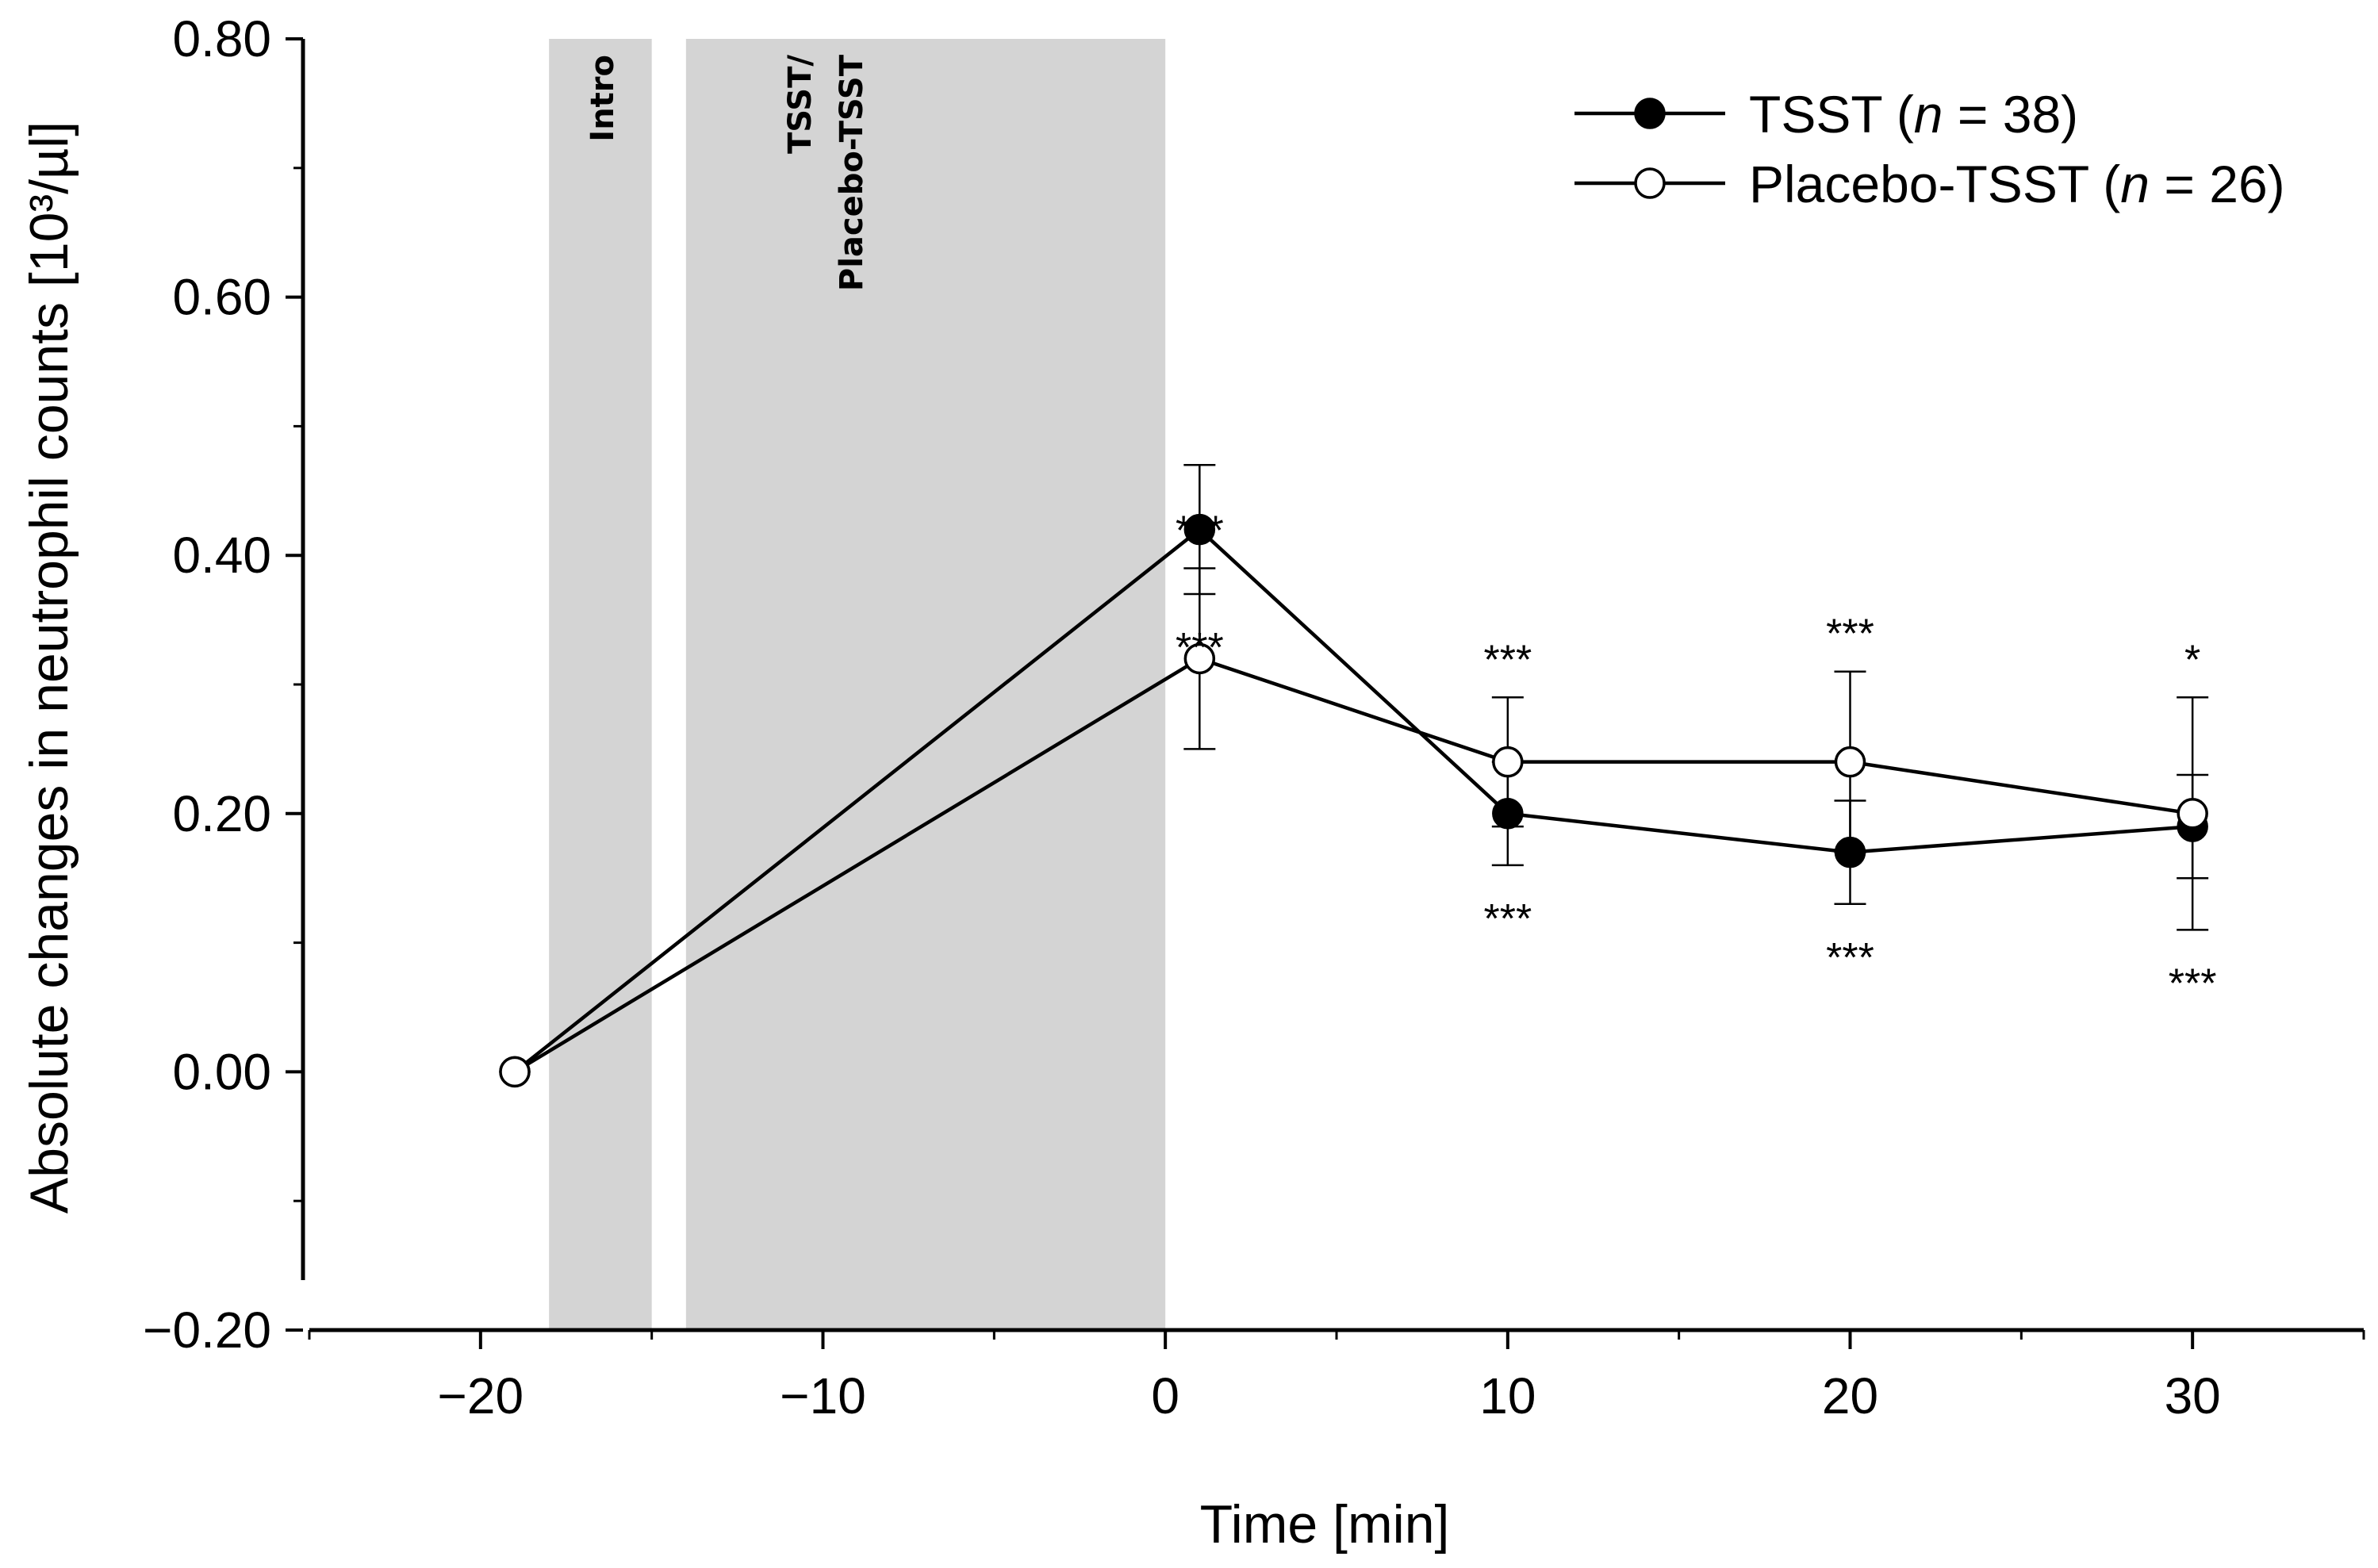  Describe the element at coordinates (1325, 1524) in the screenshot. I see `x-axis-label: Time [min]` at that location.